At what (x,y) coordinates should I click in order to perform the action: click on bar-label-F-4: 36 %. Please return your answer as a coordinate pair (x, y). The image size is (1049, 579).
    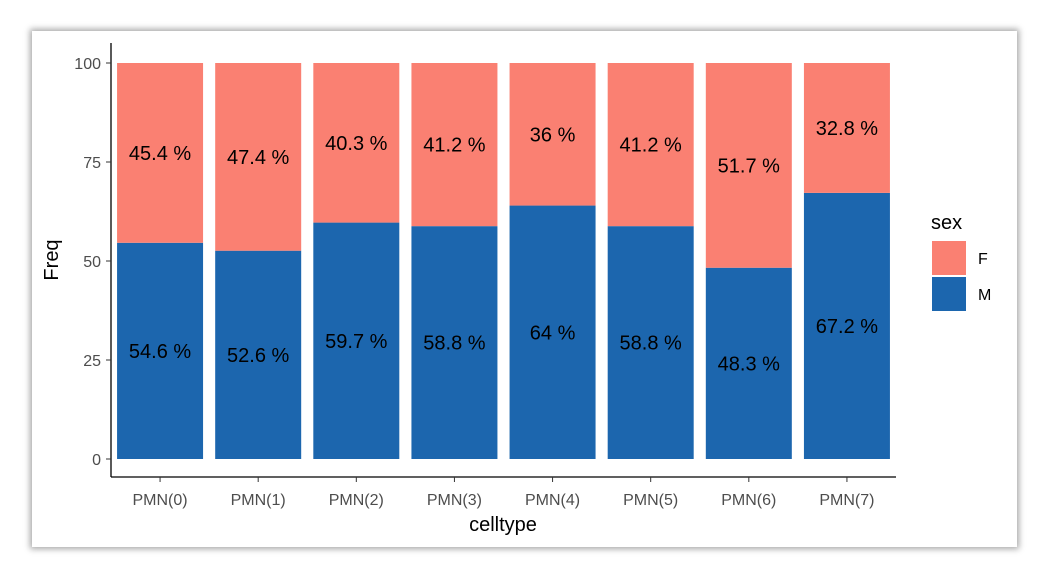
    Looking at the image, I should click on (553, 135).